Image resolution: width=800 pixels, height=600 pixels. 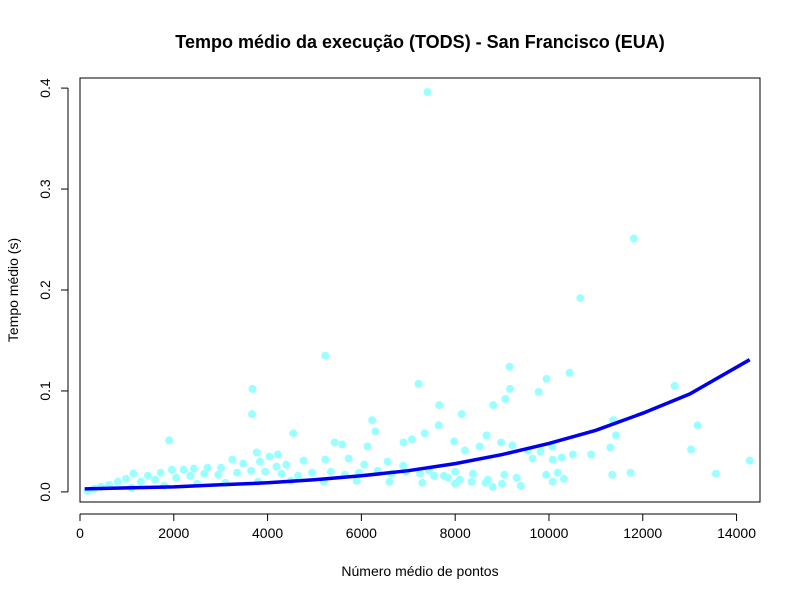 I want to click on y-axis-label: Tempo médio (s), so click(x=13, y=290).